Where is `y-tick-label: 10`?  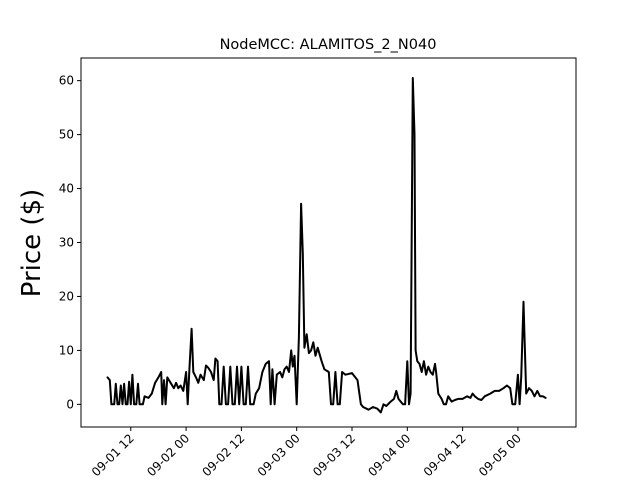 y-tick-label: 10 is located at coordinates (66, 350).